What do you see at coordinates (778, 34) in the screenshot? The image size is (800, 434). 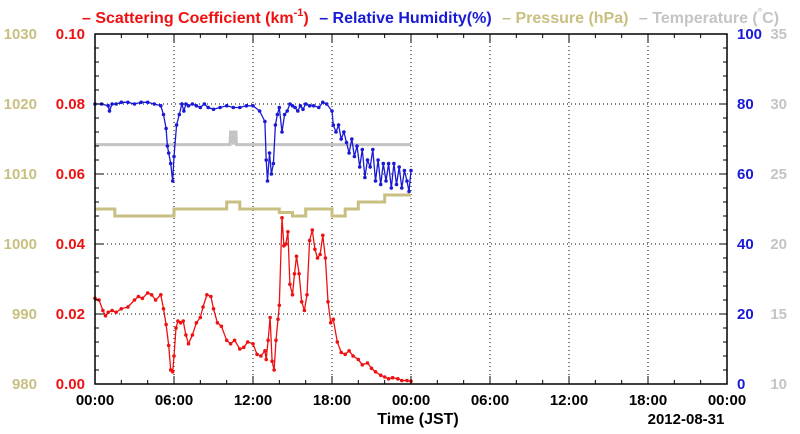 I see `y-tick-label-temperature: 35` at bounding box center [778, 34].